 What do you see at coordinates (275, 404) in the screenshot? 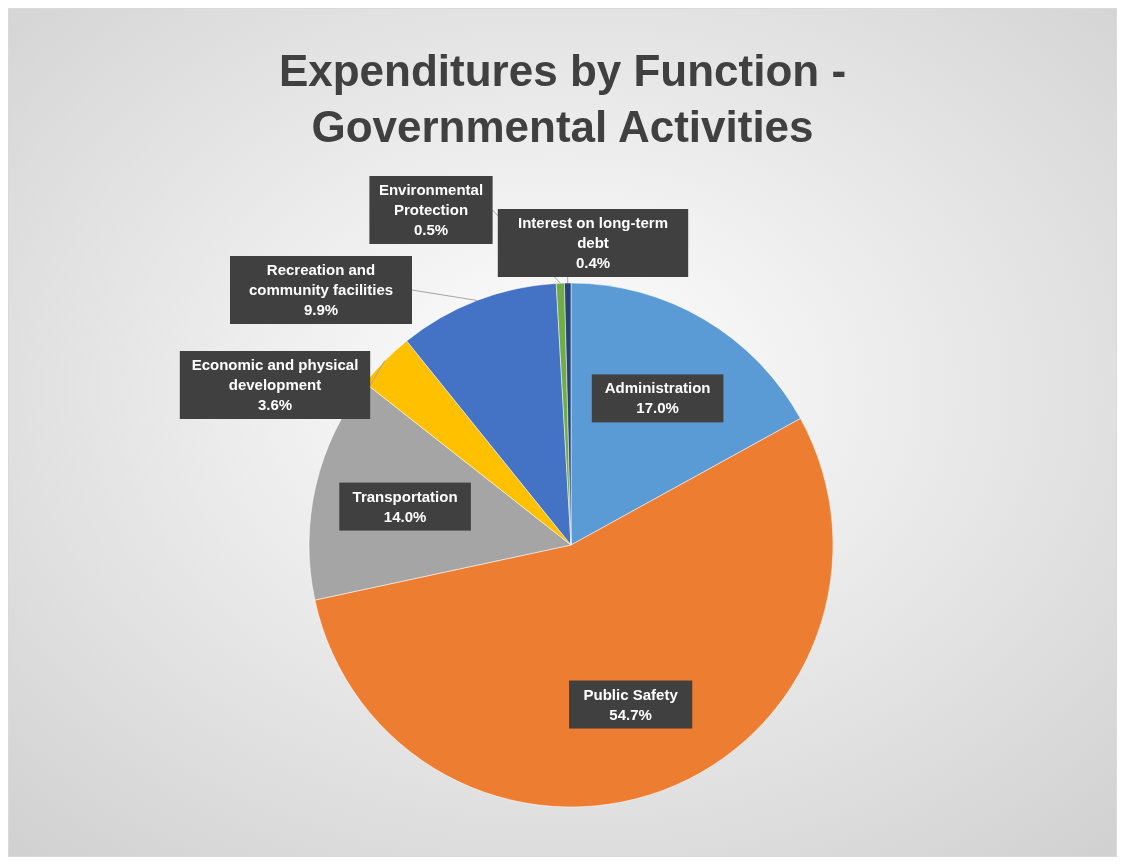
I see `data-label: 3.6%` at bounding box center [275, 404].